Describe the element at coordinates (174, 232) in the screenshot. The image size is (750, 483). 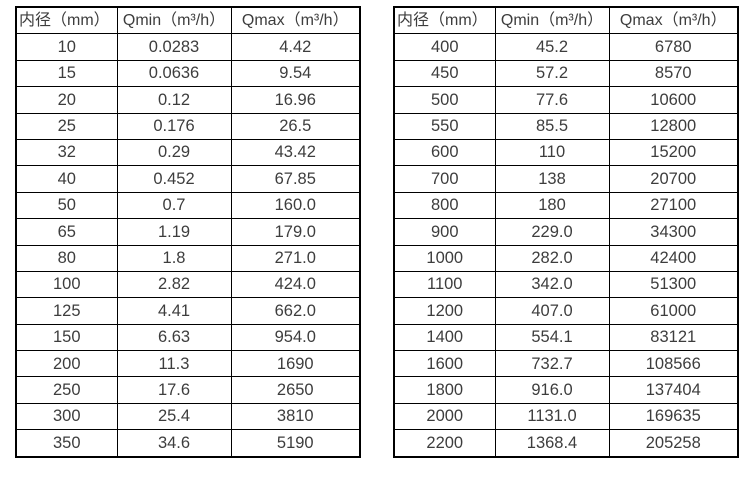
I see `qmin-cell: 1.19` at that location.